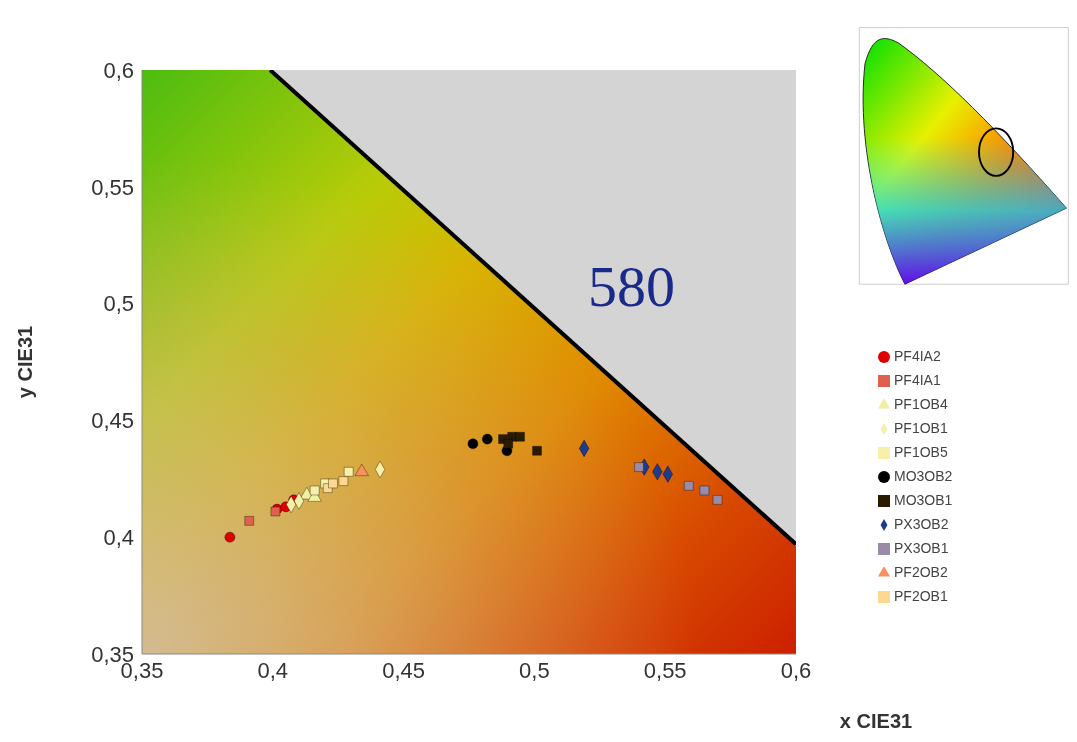 Image resolution: width=1077 pixels, height=742 pixels. What do you see at coordinates (921, 428) in the screenshot?
I see `legend-label: PF1OB1` at bounding box center [921, 428].